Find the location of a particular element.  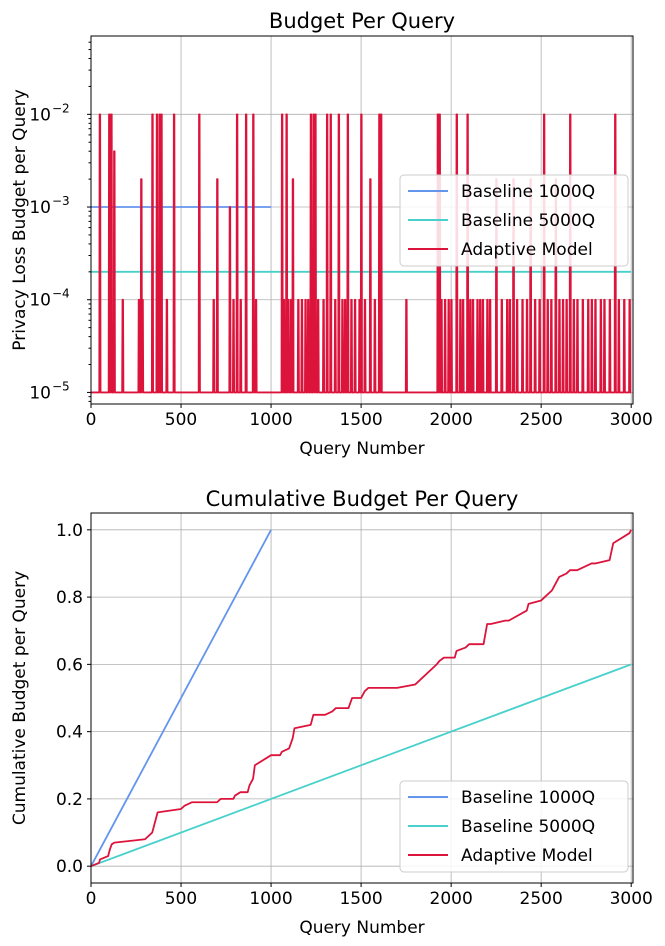

y-tick-exponent: −5 is located at coordinates (61, 386).